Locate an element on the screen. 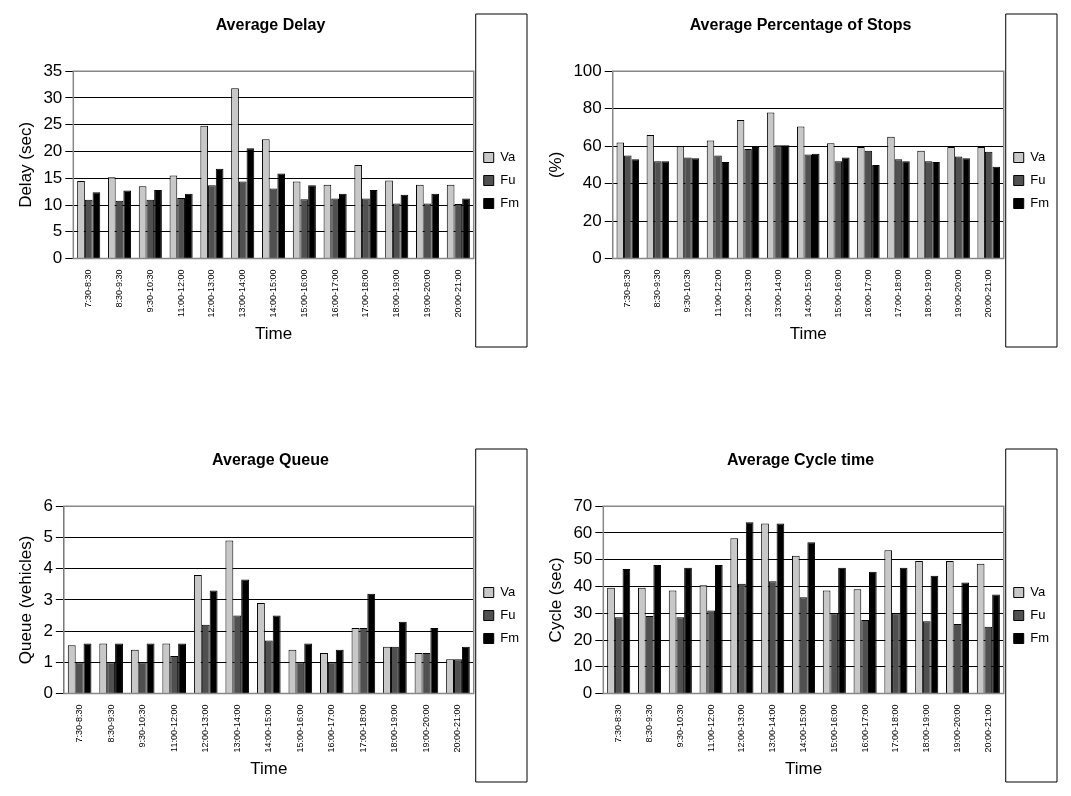 This screenshot has height=796, width=1071. y-tick-label: 3 is located at coordinates (48, 599).